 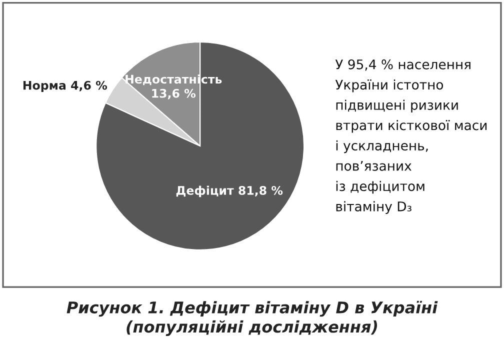 I want to click on slice-label: Норма 4,6 %, so click(x=65, y=86).